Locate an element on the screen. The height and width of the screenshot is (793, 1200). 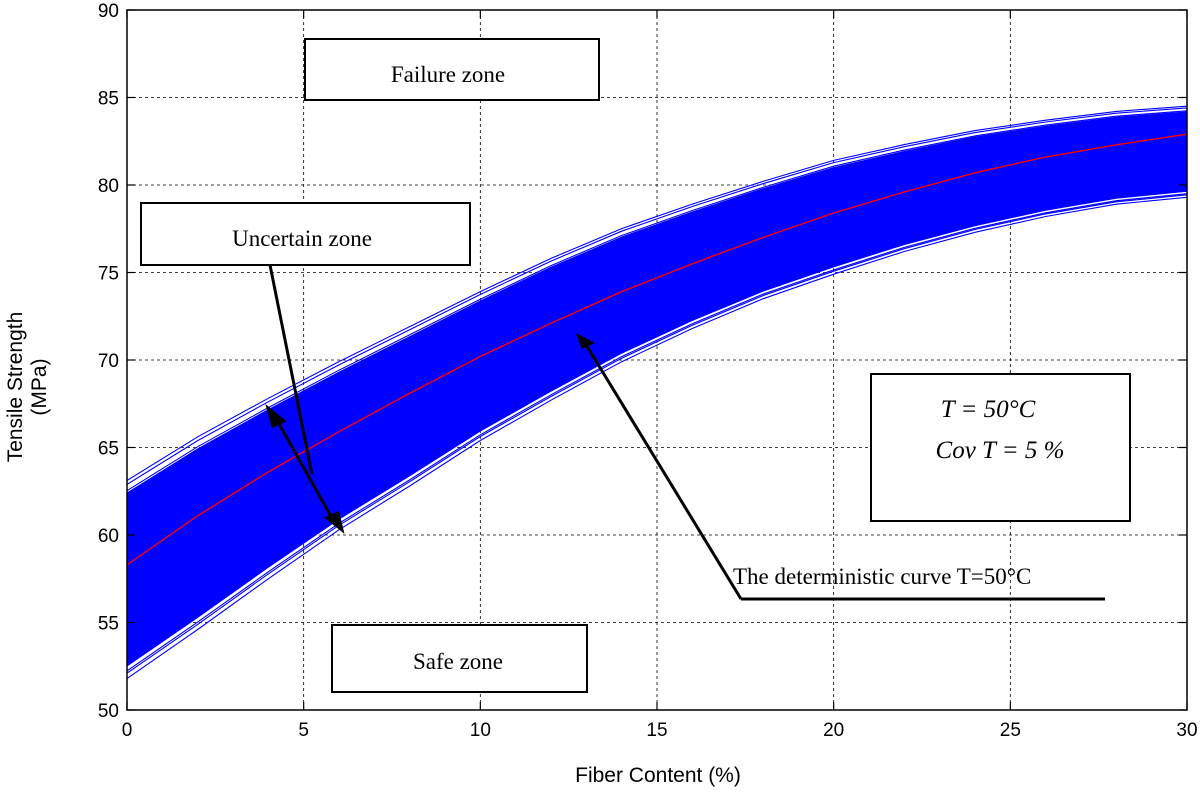
safe-zone-label: Safe zone is located at coordinates (458, 661).